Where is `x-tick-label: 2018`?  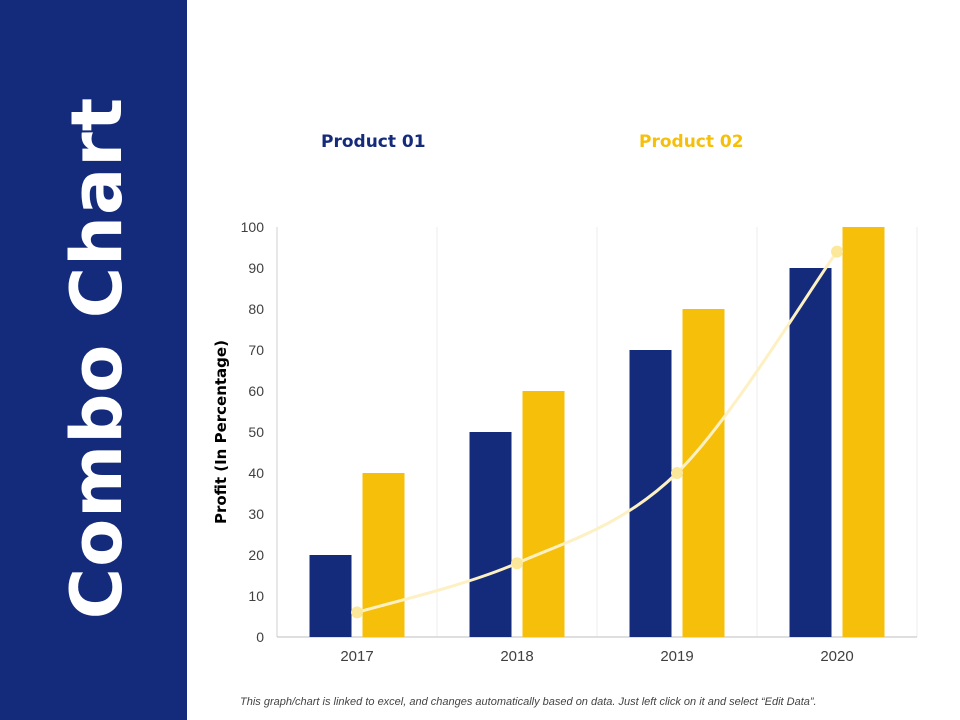 x-tick-label: 2018 is located at coordinates (516, 656).